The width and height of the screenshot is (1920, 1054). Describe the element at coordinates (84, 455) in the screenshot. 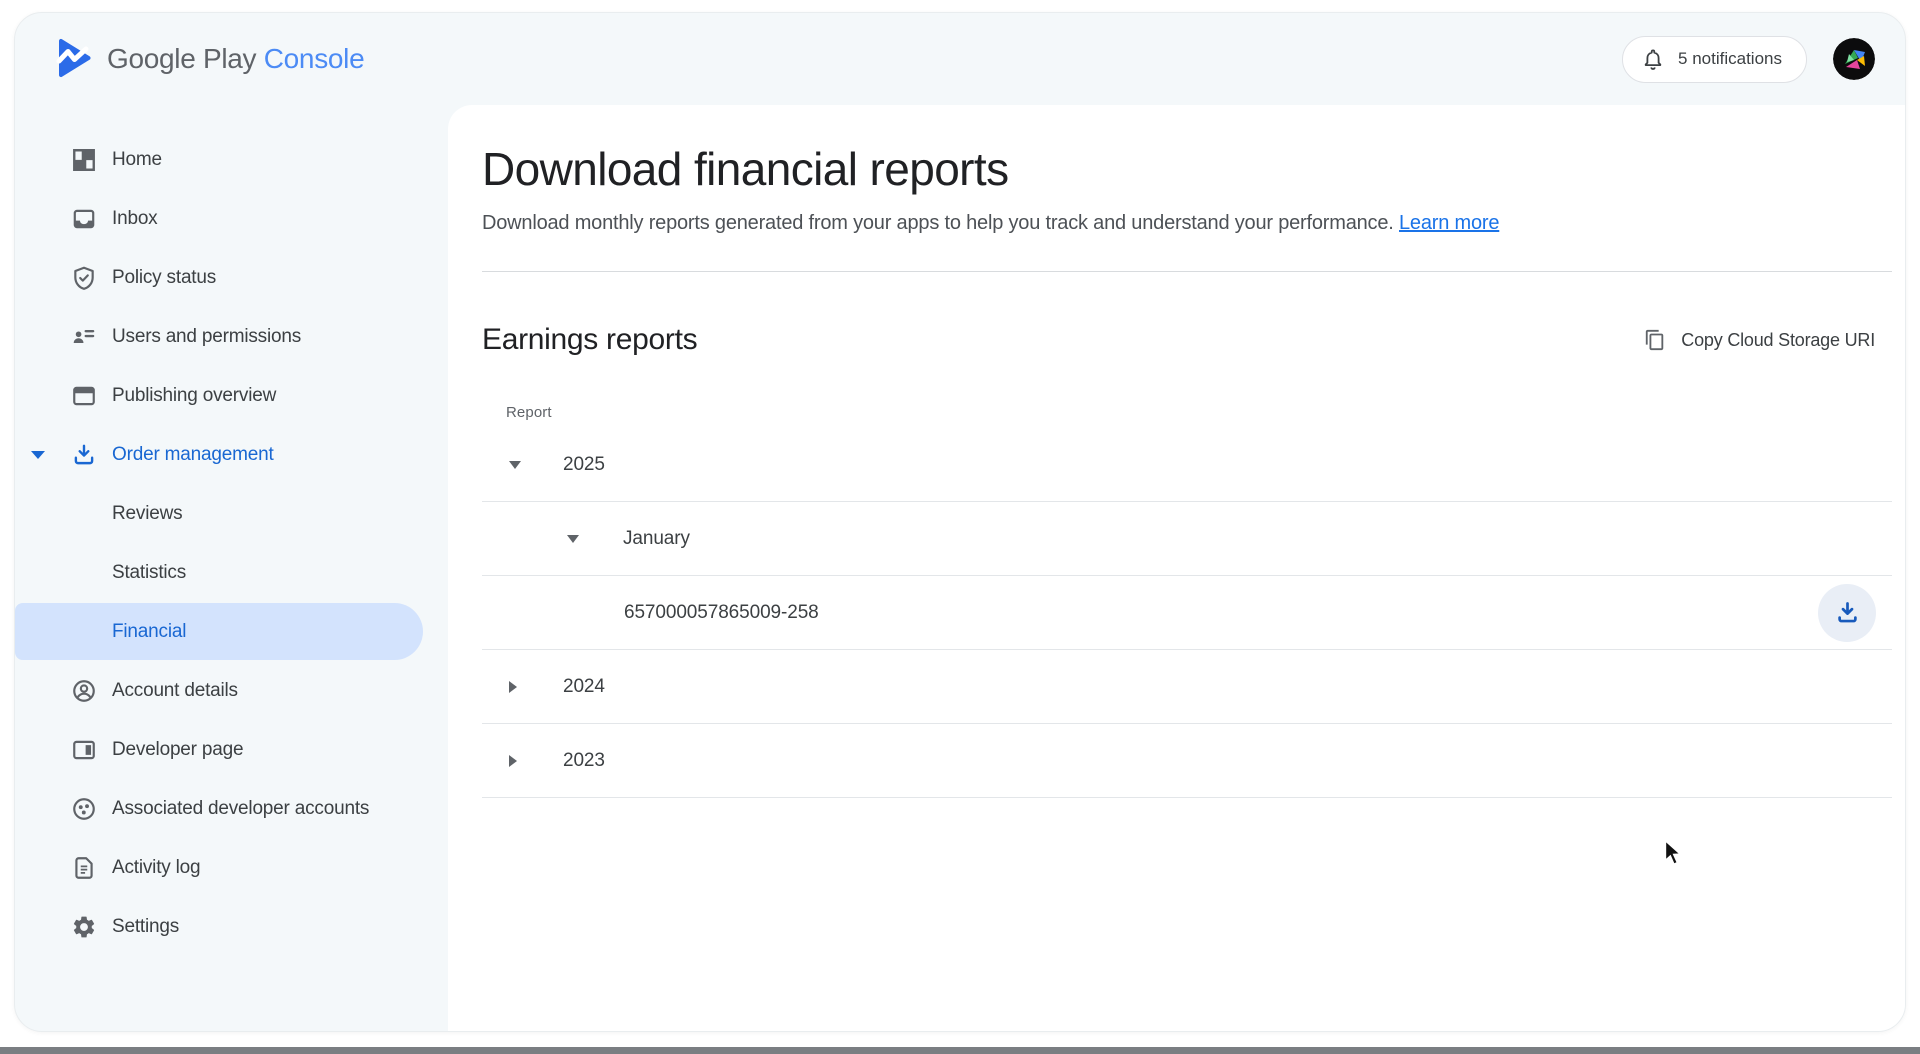

I see `download-icon` at that location.